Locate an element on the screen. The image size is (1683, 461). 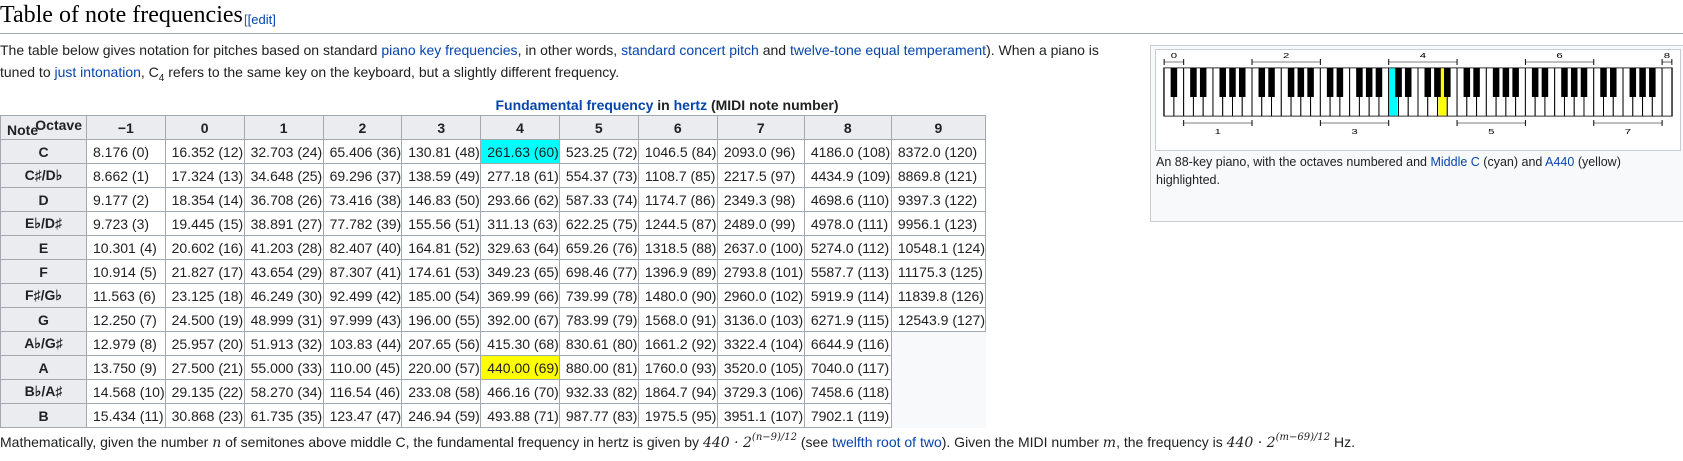
octave-header: 1 is located at coordinates (283, 127).